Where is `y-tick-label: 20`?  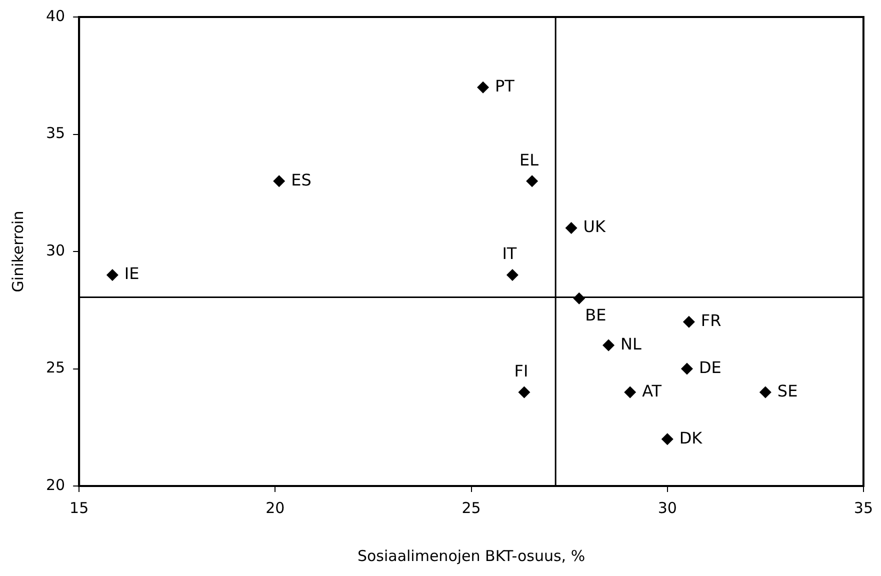
y-tick-label: 20 is located at coordinates (56, 485).